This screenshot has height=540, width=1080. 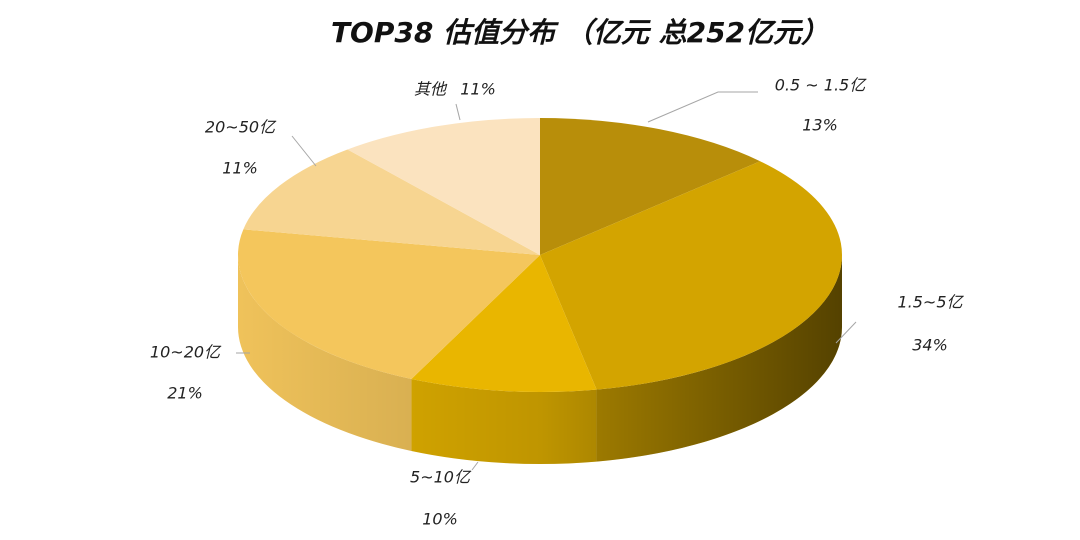 I want to click on data-label-name: 其他, so click(x=431, y=89).